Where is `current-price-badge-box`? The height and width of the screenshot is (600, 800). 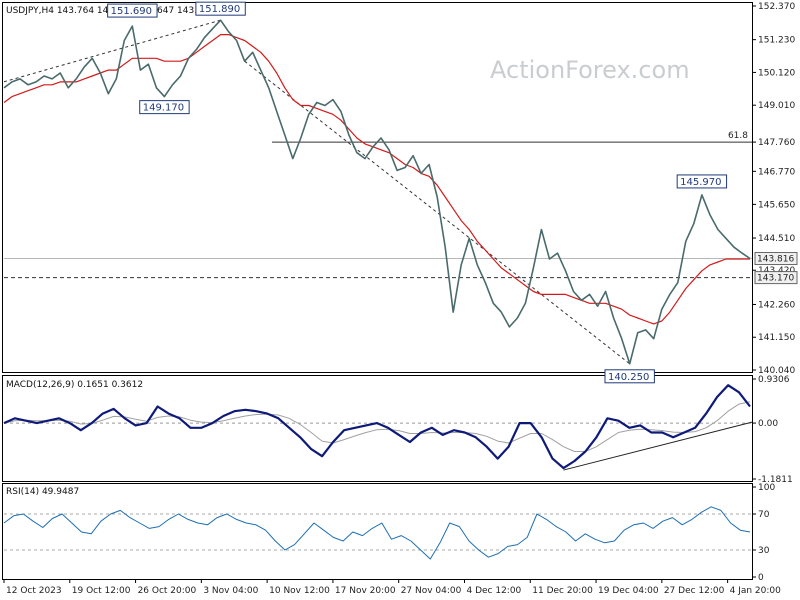
current-price-badge-box is located at coordinates (776, 259).